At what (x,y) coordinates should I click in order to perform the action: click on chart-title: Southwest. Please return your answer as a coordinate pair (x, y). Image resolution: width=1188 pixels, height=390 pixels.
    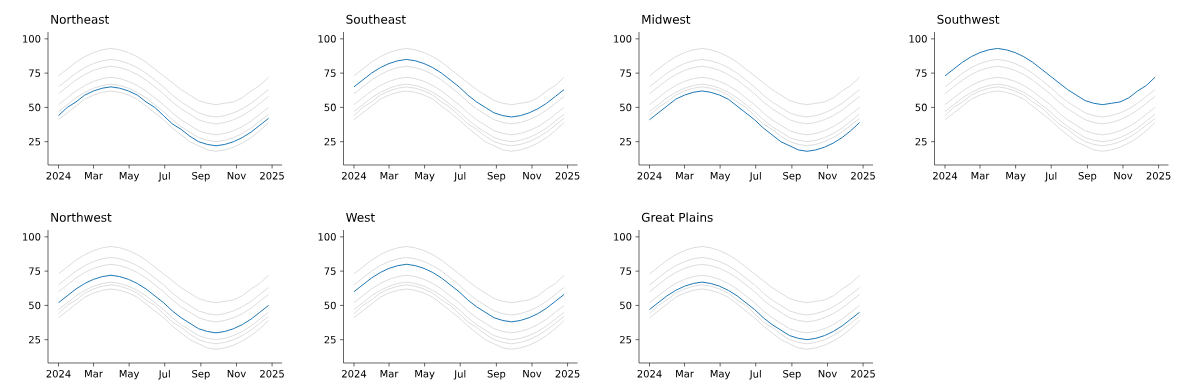
    Looking at the image, I should click on (968, 19).